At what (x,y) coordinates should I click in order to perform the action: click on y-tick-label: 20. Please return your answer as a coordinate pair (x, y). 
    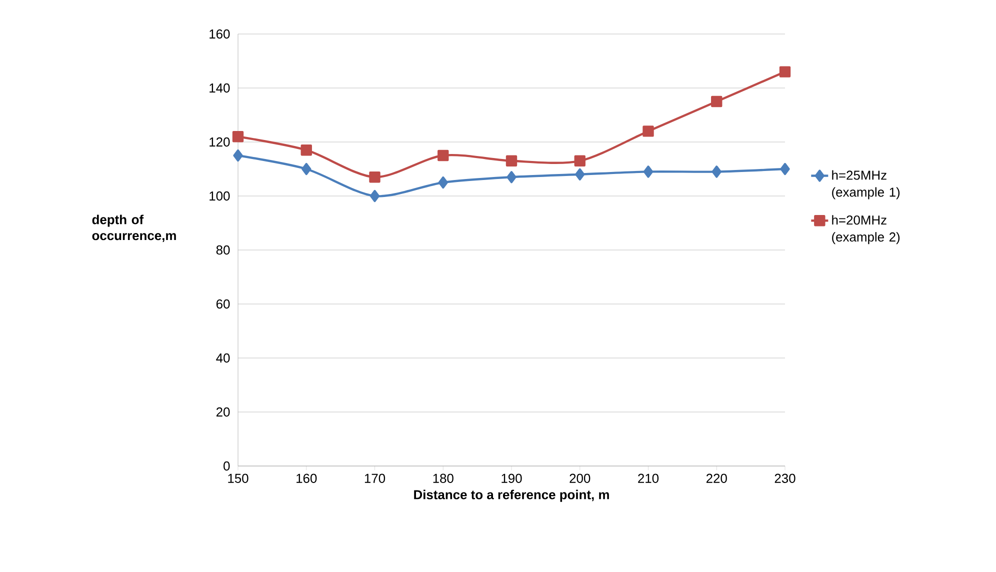
    Looking at the image, I should click on (223, 412).